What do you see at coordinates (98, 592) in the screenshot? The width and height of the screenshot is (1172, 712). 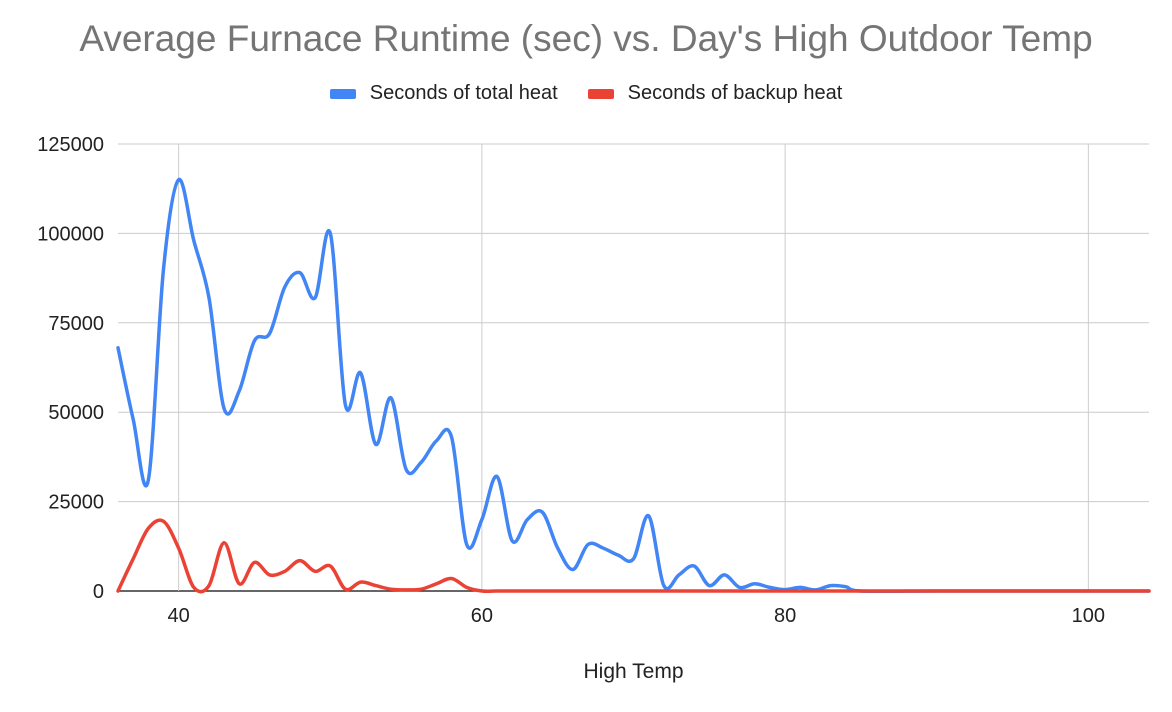 I see `y-tick-label: 0` at bounding box center [98, 592].